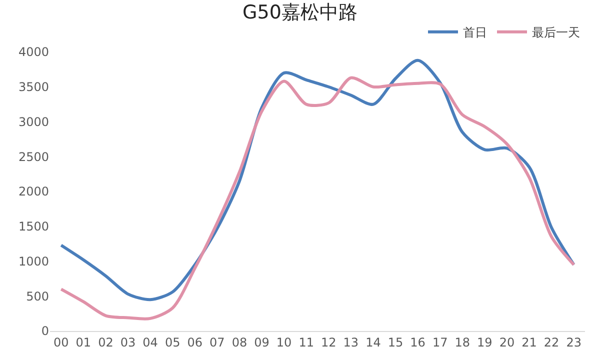 Image resolution: width=600 pixels, height=361 pixels. I want to click on y-tick-label: 3000, so click(33, 121).